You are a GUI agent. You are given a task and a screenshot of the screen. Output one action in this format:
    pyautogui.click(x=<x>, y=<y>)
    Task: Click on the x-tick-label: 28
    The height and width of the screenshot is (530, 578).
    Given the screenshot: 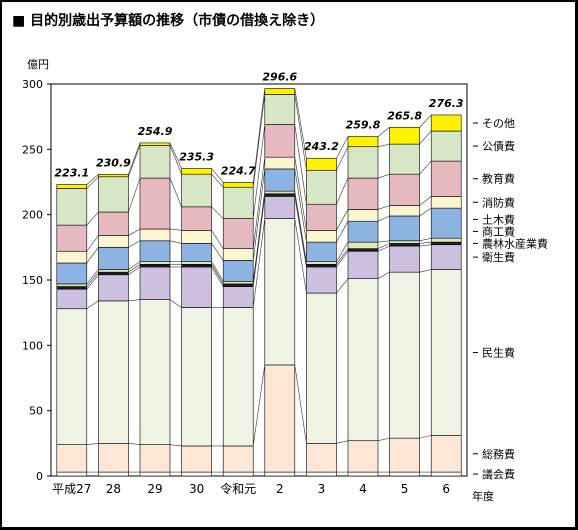 What is the action you would take?
    pyautogui.click(x=113, y=489)
    